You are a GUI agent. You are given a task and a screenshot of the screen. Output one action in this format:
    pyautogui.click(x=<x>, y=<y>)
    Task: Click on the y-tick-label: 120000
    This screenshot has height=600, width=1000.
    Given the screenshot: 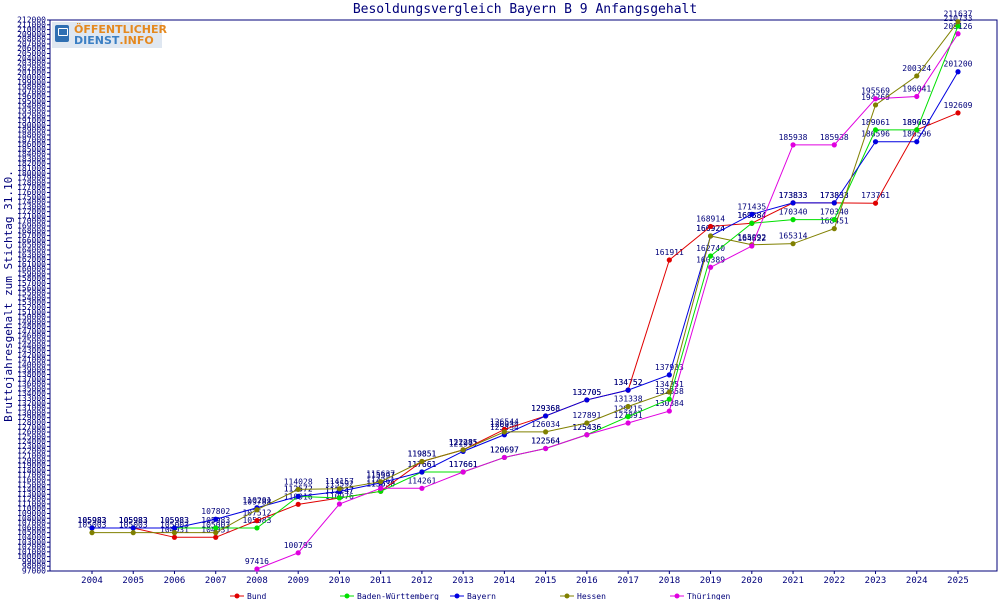 What is the action you would take?
    pyautogui.click(x=31, y=460)
    